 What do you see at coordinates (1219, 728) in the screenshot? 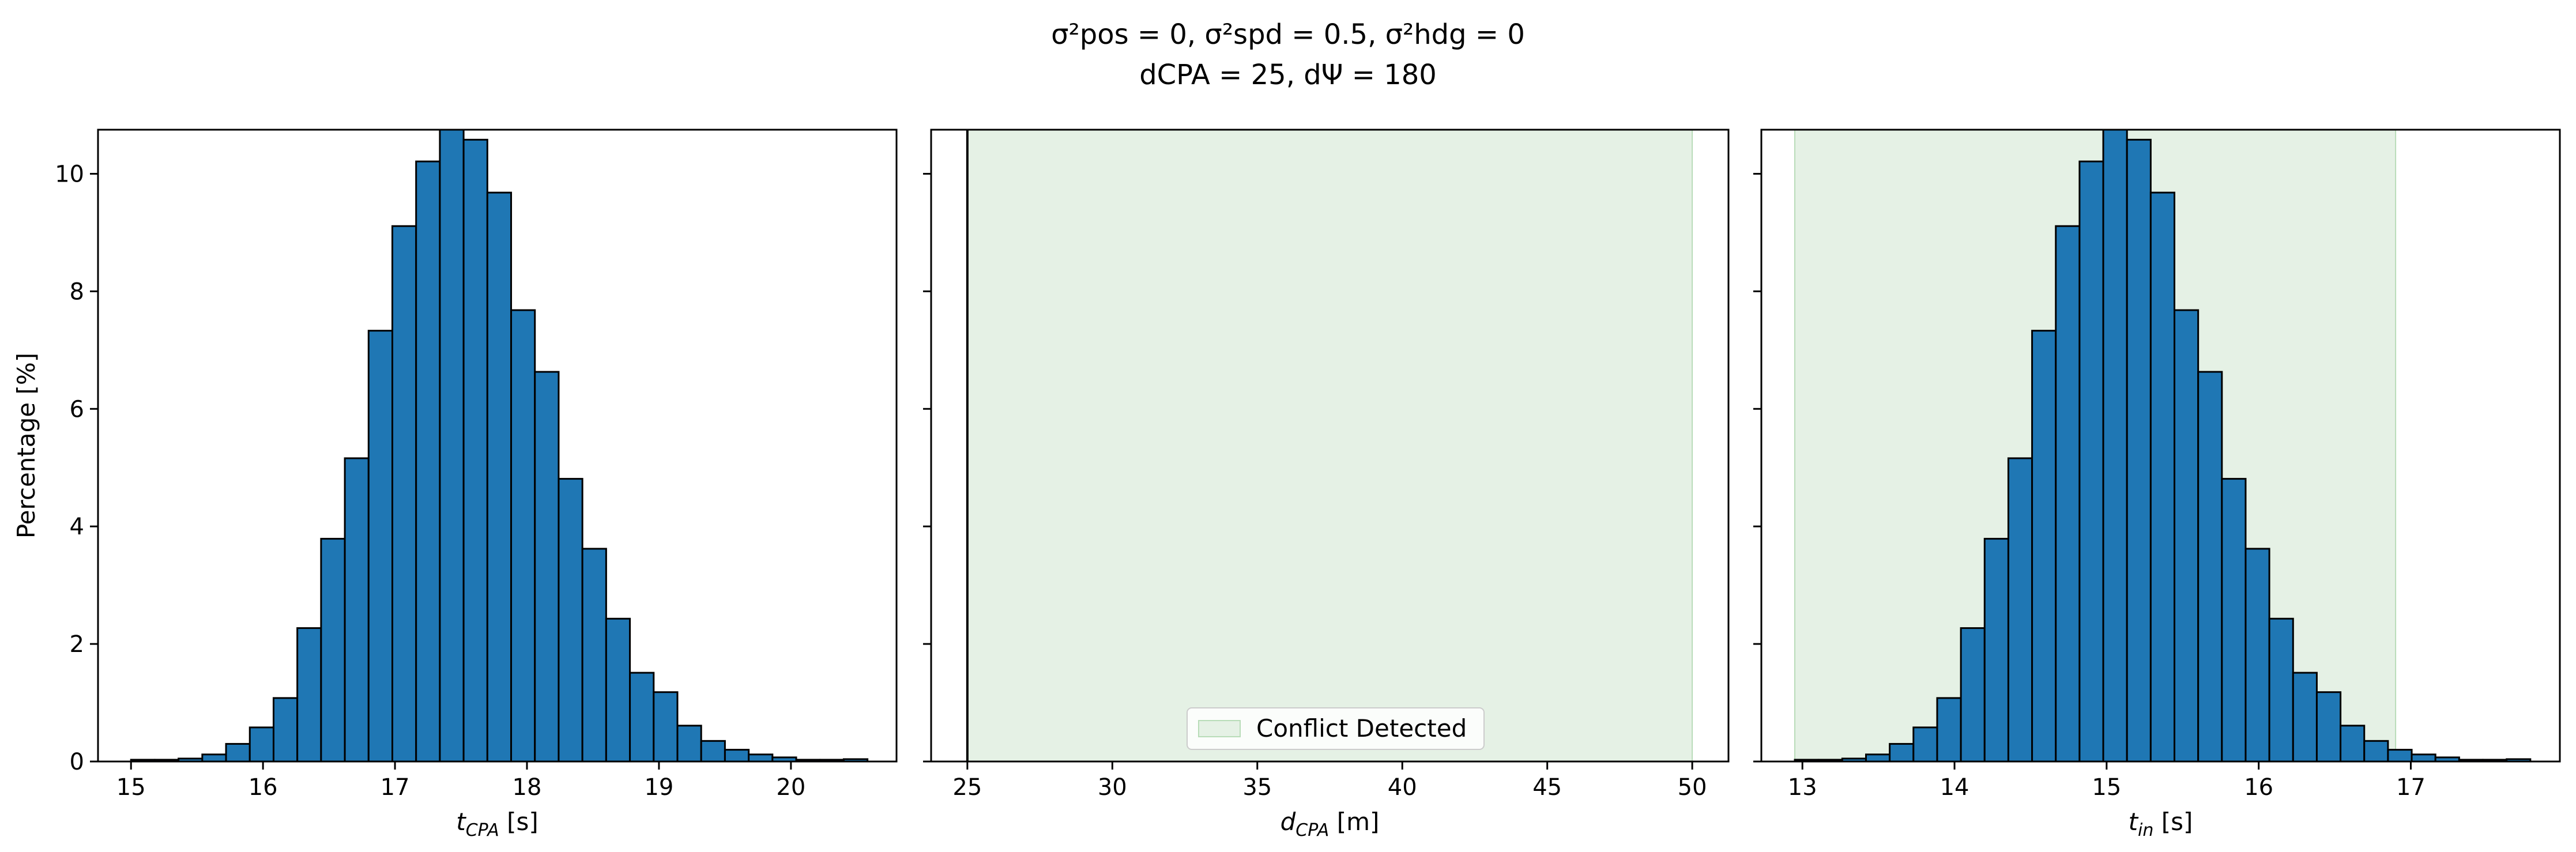
I see `legend-swatch` at bounding box center [1219, 728].